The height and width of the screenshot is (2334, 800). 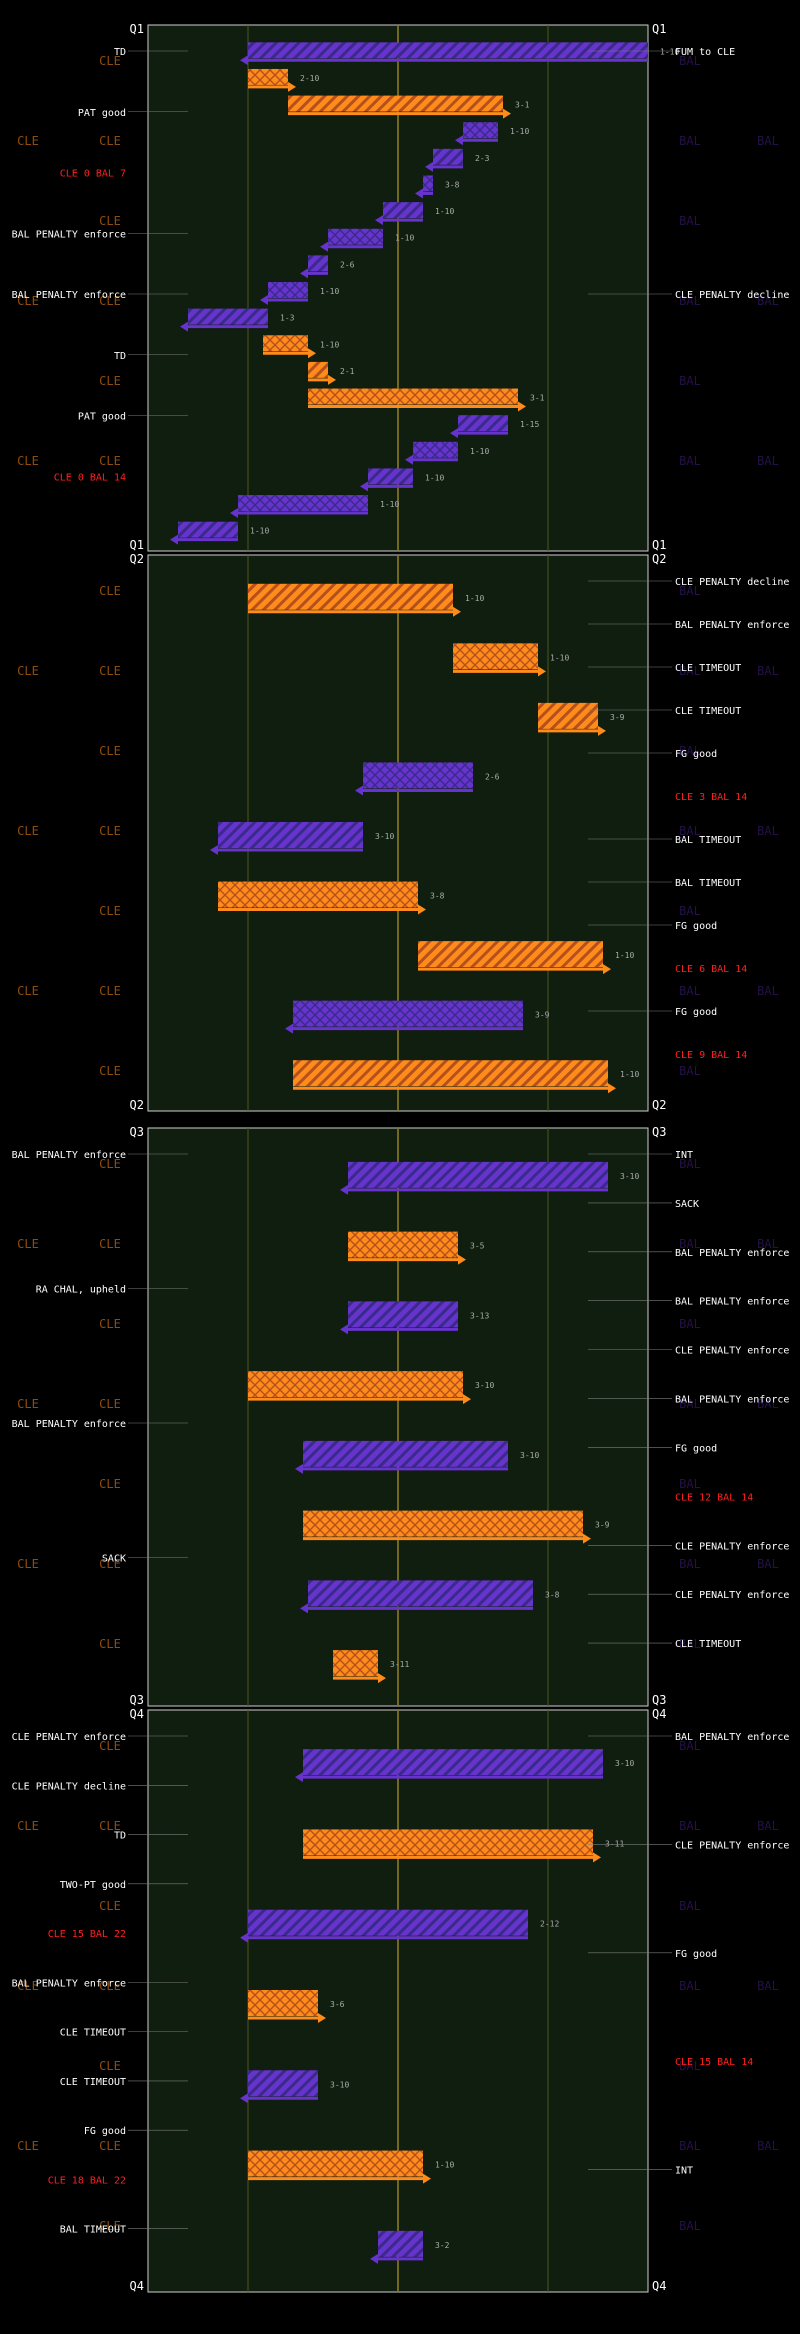 I want to click on score-label: CLE 15 BAL 14, so click(x=714, y=2062).